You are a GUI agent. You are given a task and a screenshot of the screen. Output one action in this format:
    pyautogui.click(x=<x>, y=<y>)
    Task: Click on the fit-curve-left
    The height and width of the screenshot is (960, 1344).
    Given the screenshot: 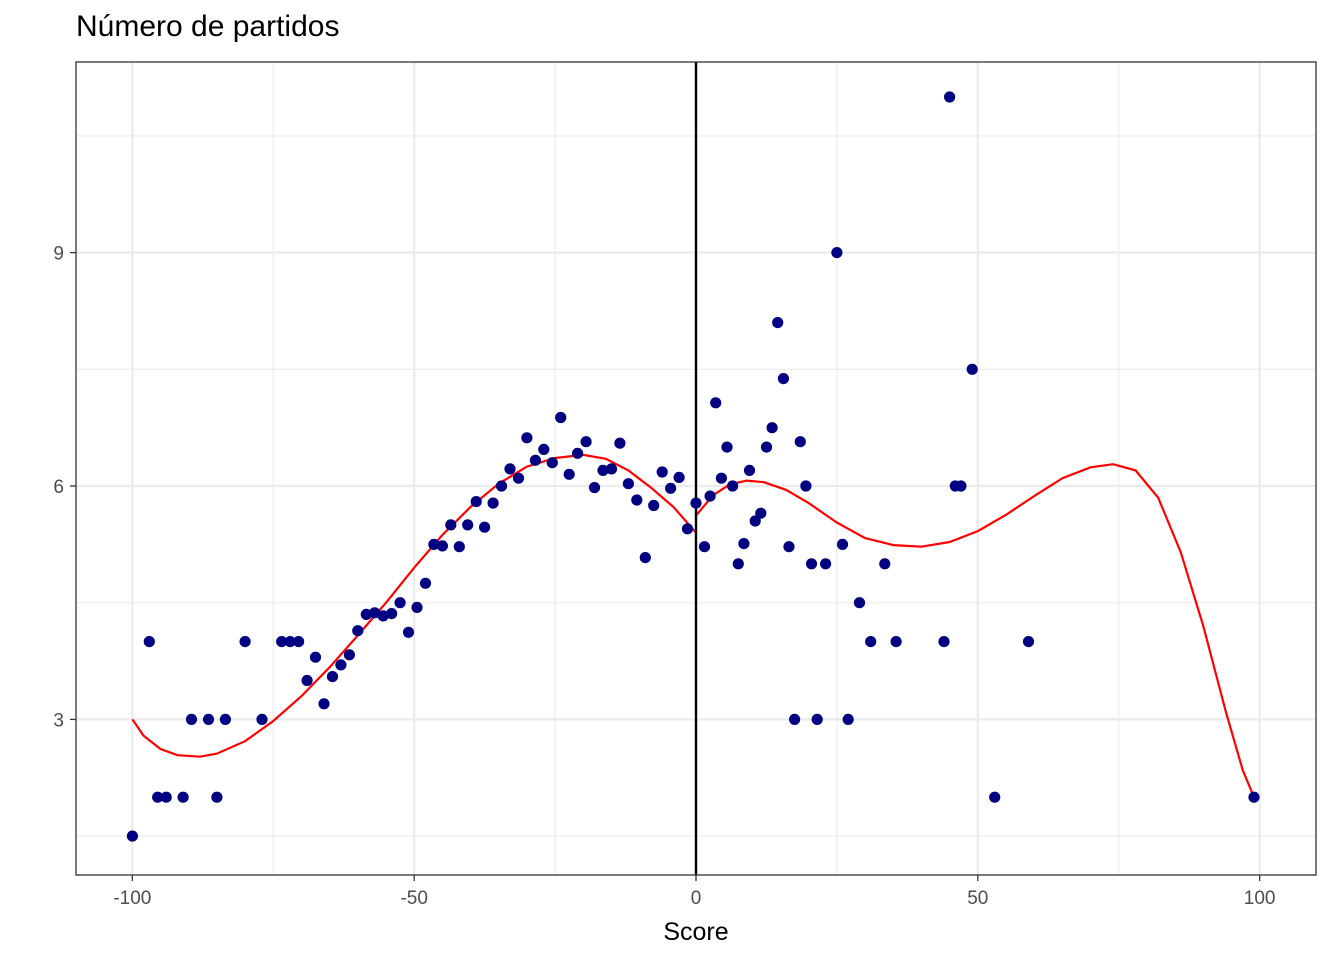 What is the action you would take?
    pyautogui.click(x=414, y=605)
    